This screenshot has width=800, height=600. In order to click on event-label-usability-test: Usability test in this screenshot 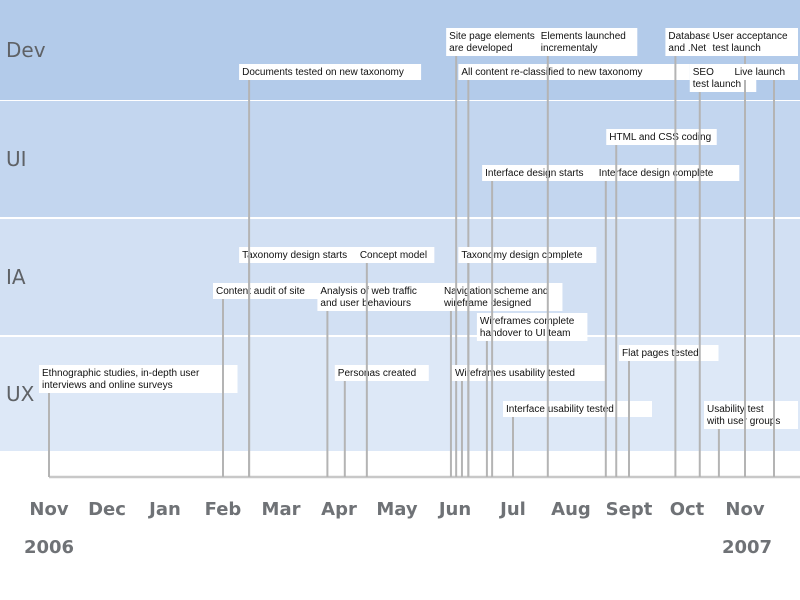, I will do `click(735, 409)`.